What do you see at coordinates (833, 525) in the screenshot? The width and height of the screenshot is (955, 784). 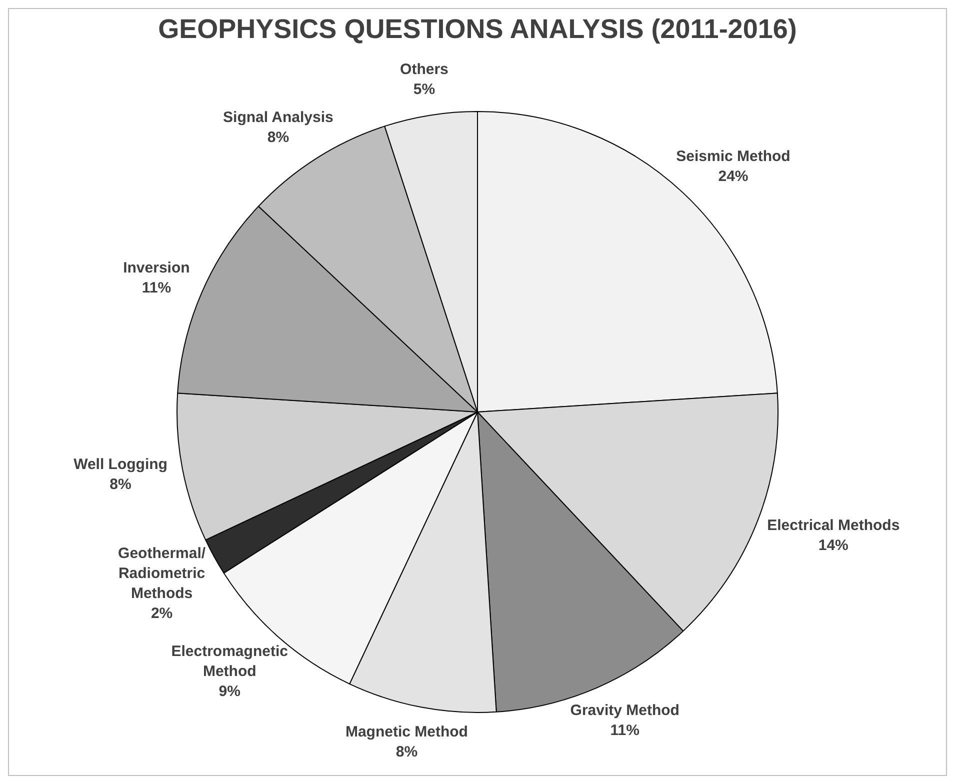 I see `slice-label: Electrical Methods` at bounding box center [833, 525].